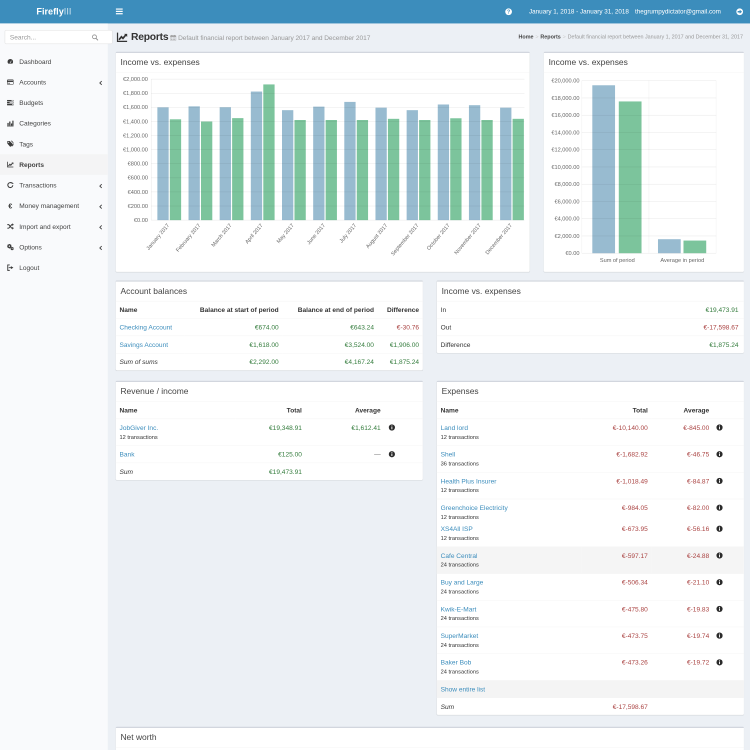 This screenshot has height=750, width=750. Describe the element at coordinates (135, 136) in the screenshot. I see `svg-text: €1,200.00` at that location.